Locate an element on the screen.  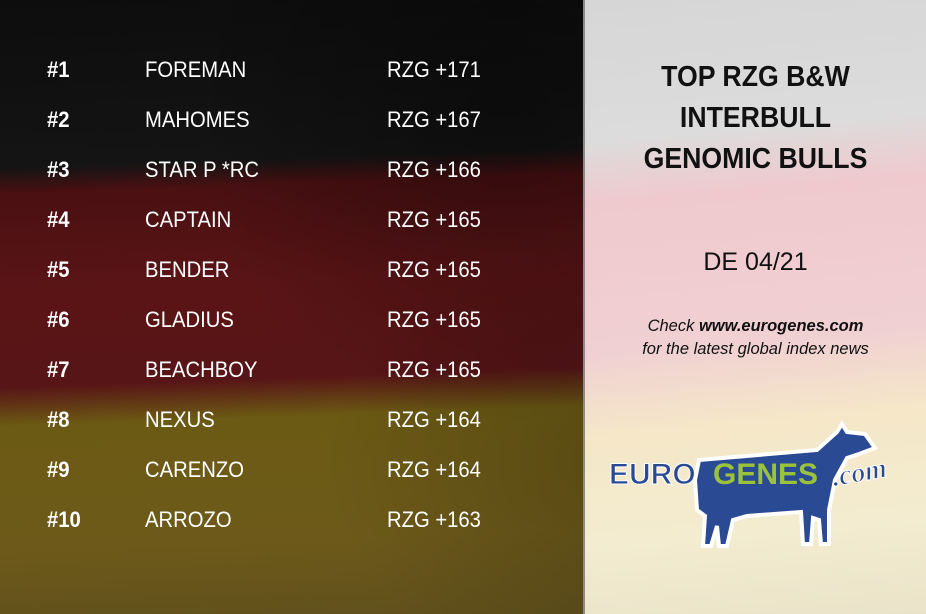
website-link: www.eurogenes.com is located at coordinates (781, 326).